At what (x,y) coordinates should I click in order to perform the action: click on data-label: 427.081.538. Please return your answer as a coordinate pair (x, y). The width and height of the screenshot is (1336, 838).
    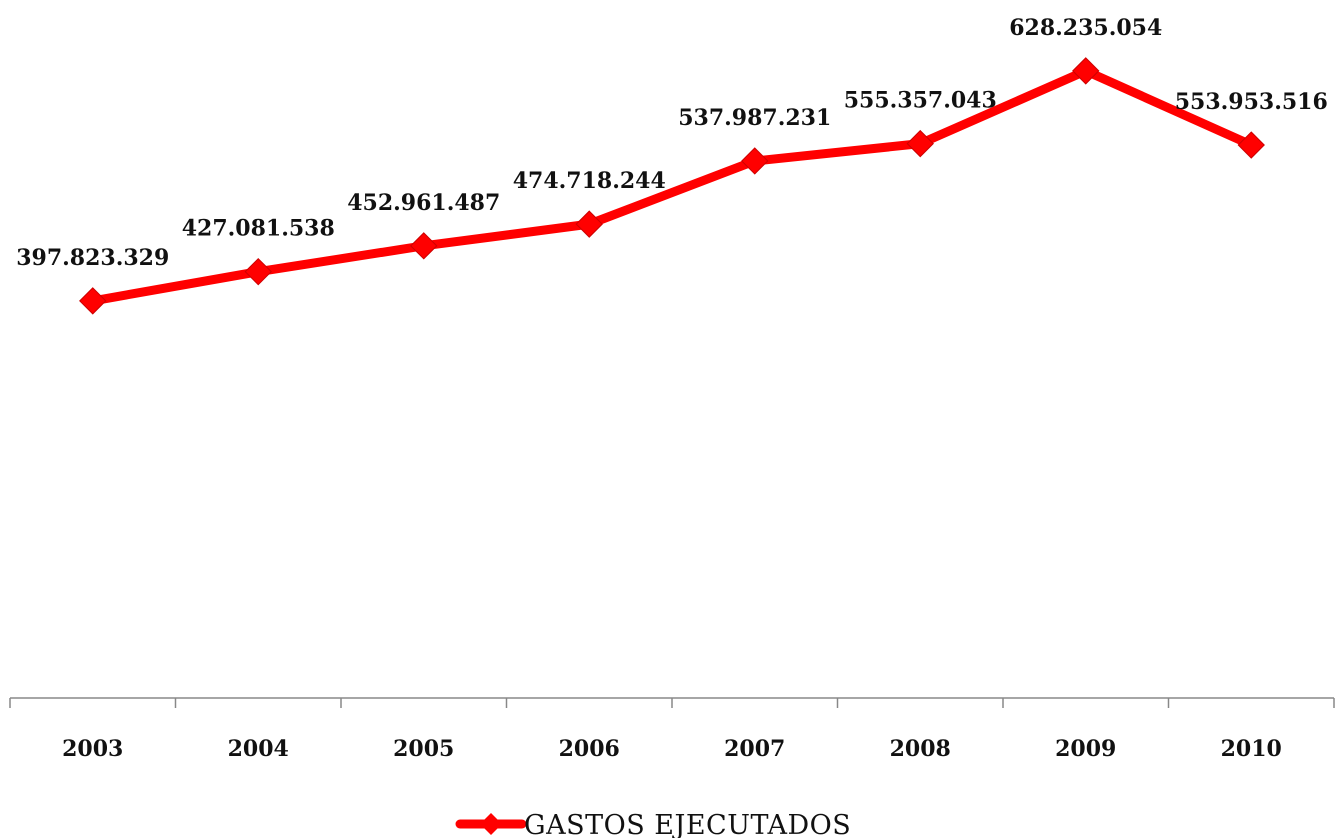
    Looking at the image, I should click on (258, 229).